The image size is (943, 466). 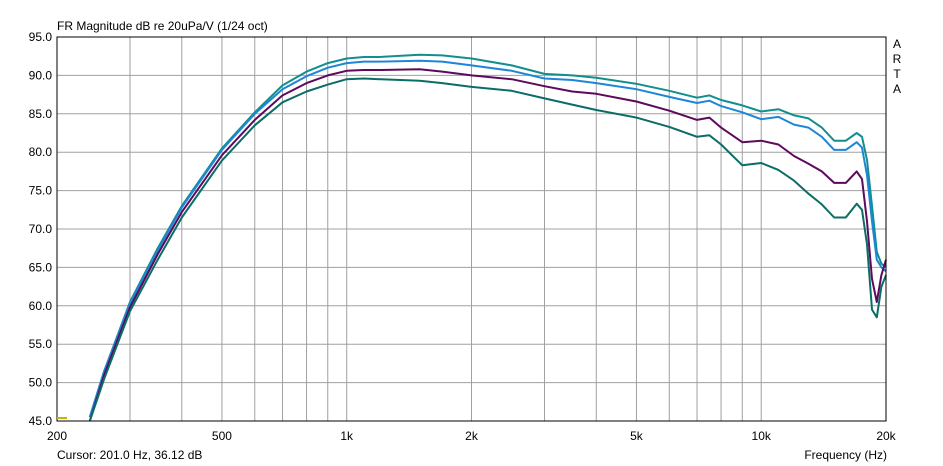 What do you see at coordinates (41, 344) in the screenshot?
I see `y-tick-label: 55.0` at bounding box center [41, 344].